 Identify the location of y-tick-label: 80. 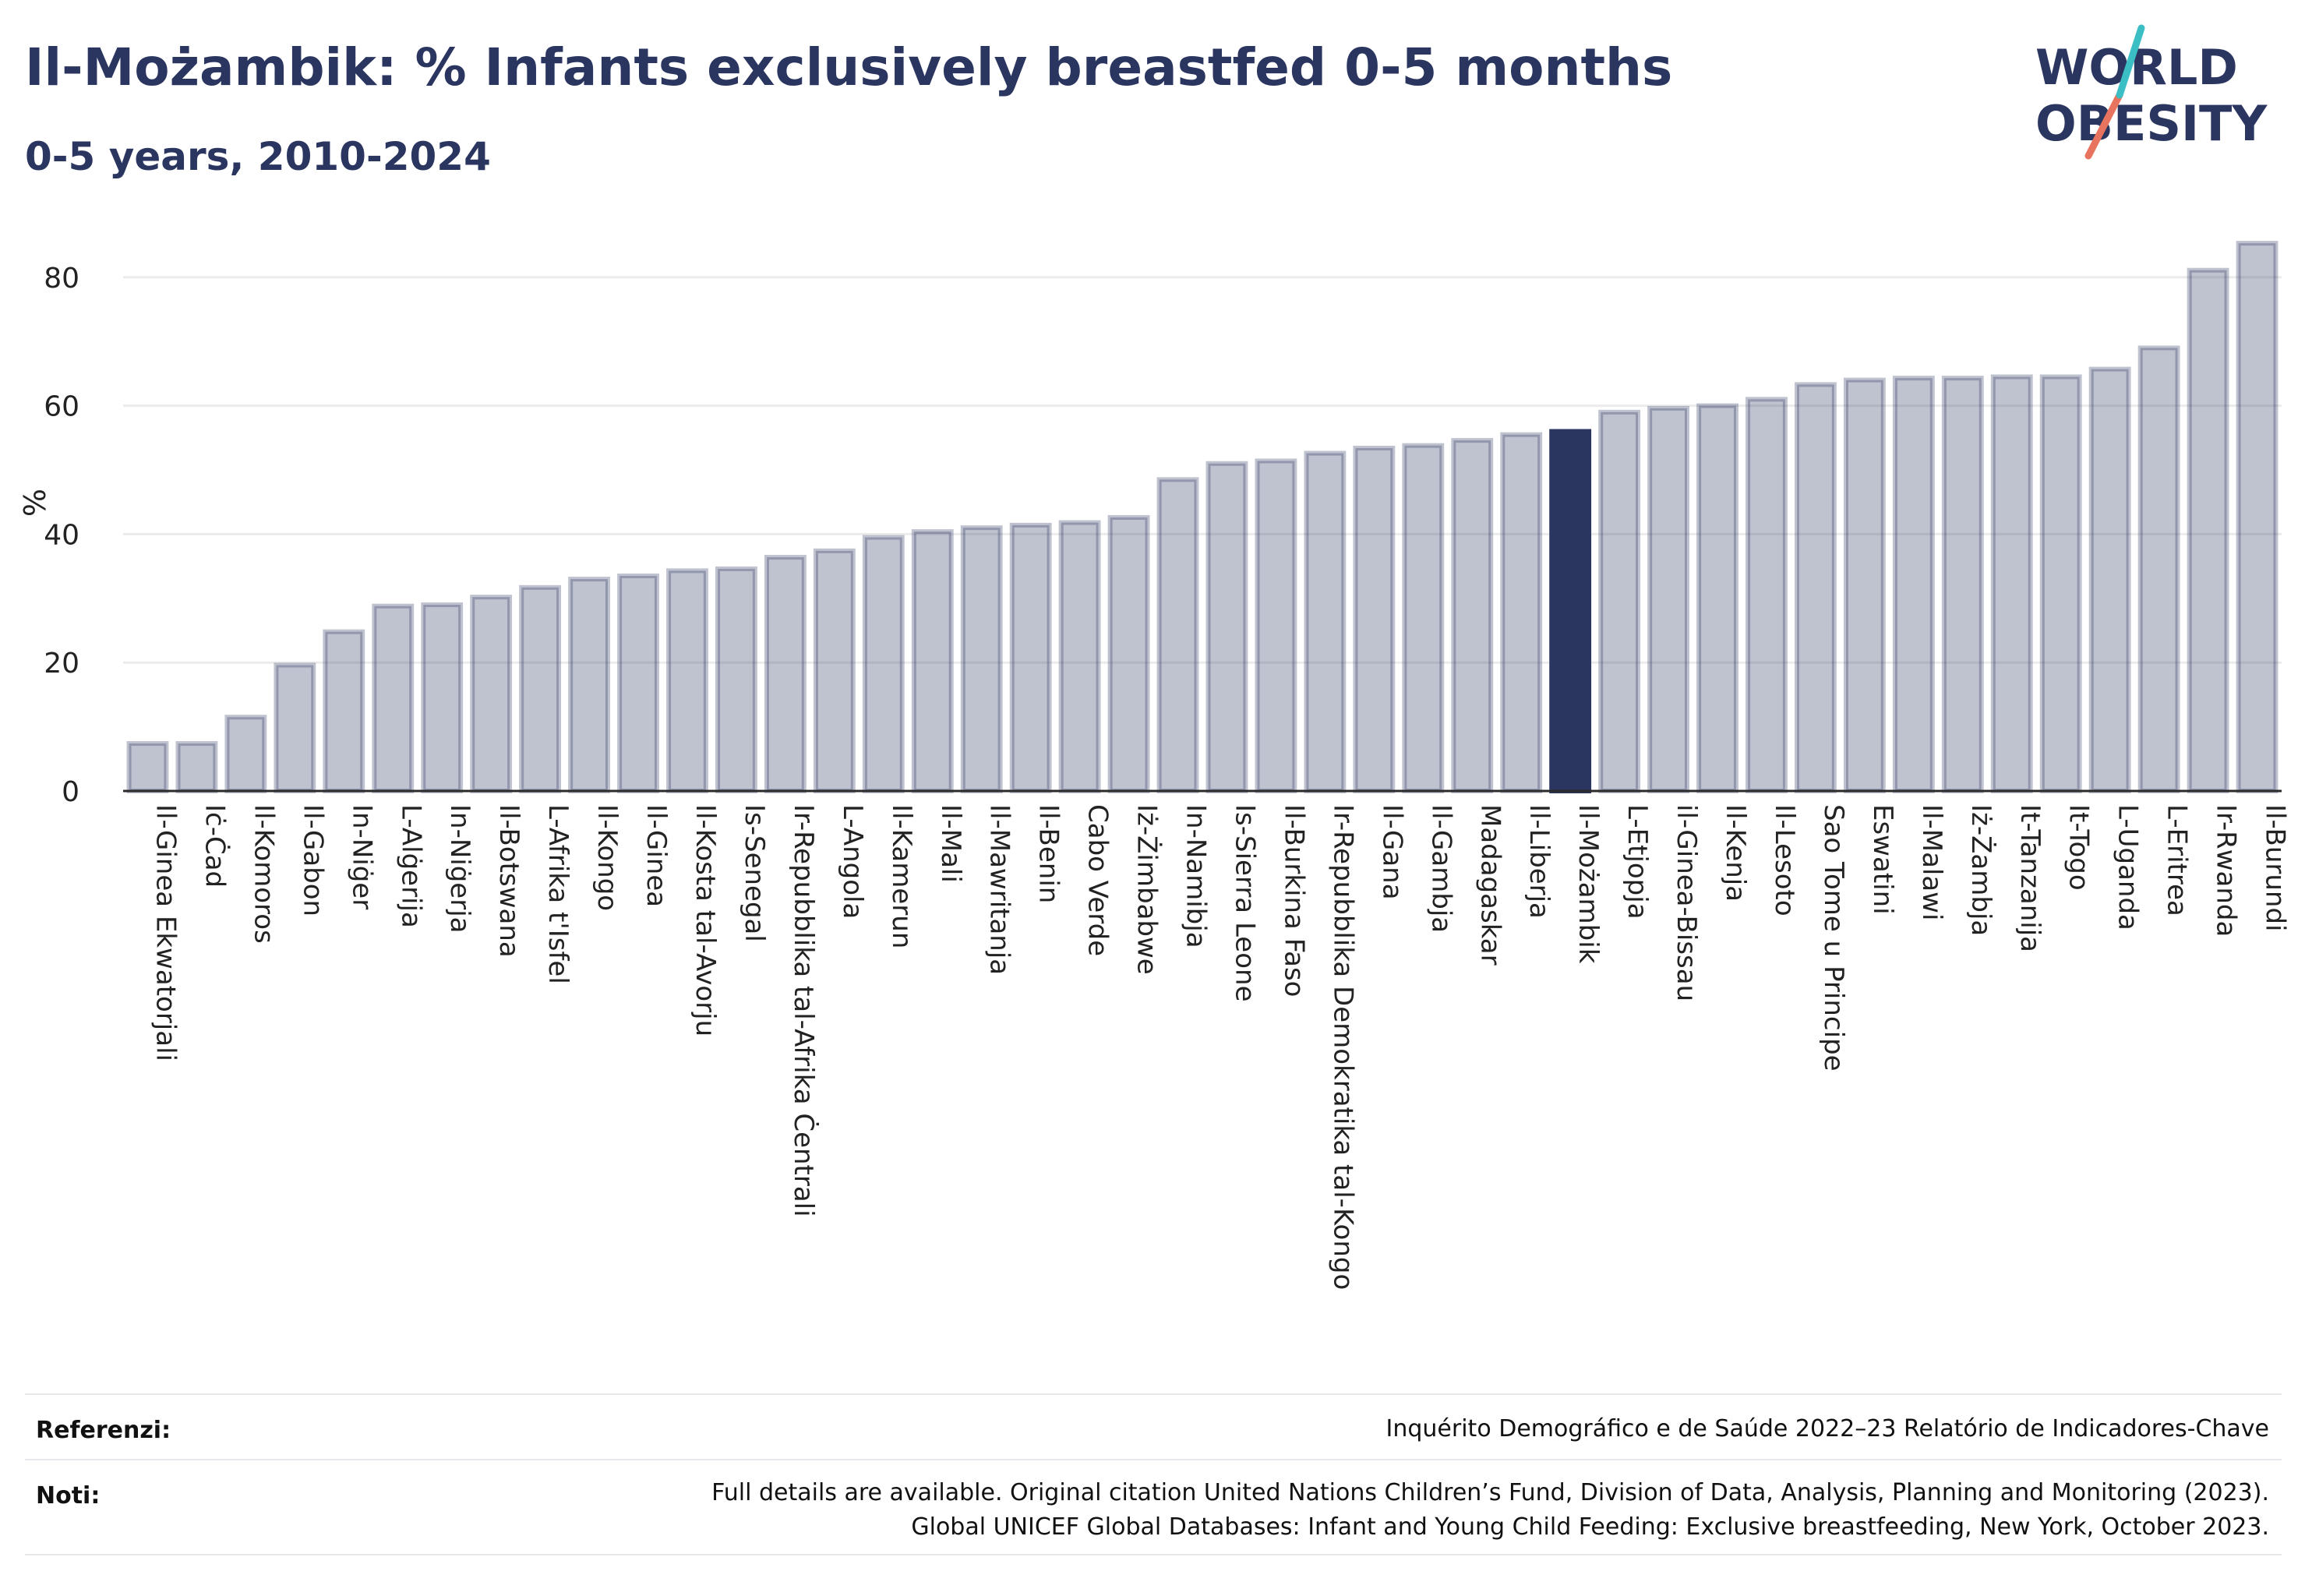
(61, 279).